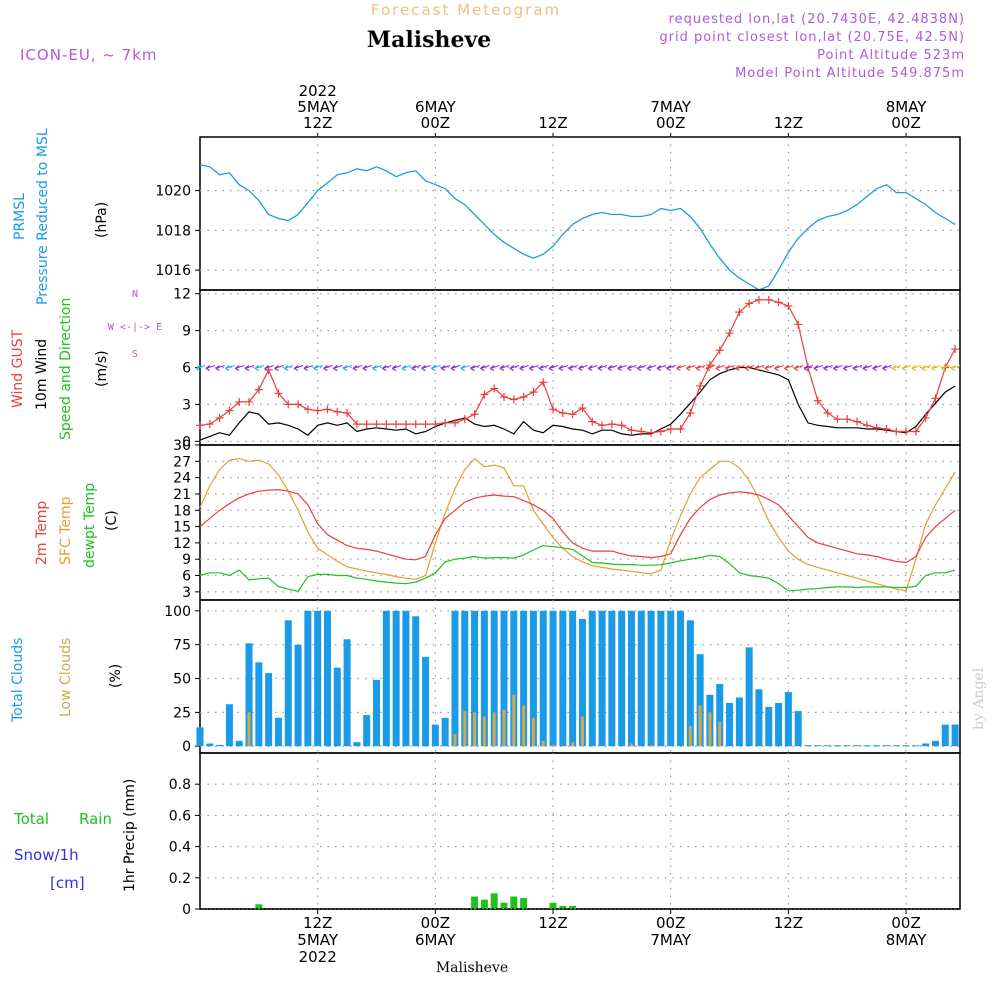 Image resolution: width=1000 pixels, height=1000 pixels. Describe the element at coordinates (182, 511) in the screenshot. I see `y-tick-label: 18` at that location.